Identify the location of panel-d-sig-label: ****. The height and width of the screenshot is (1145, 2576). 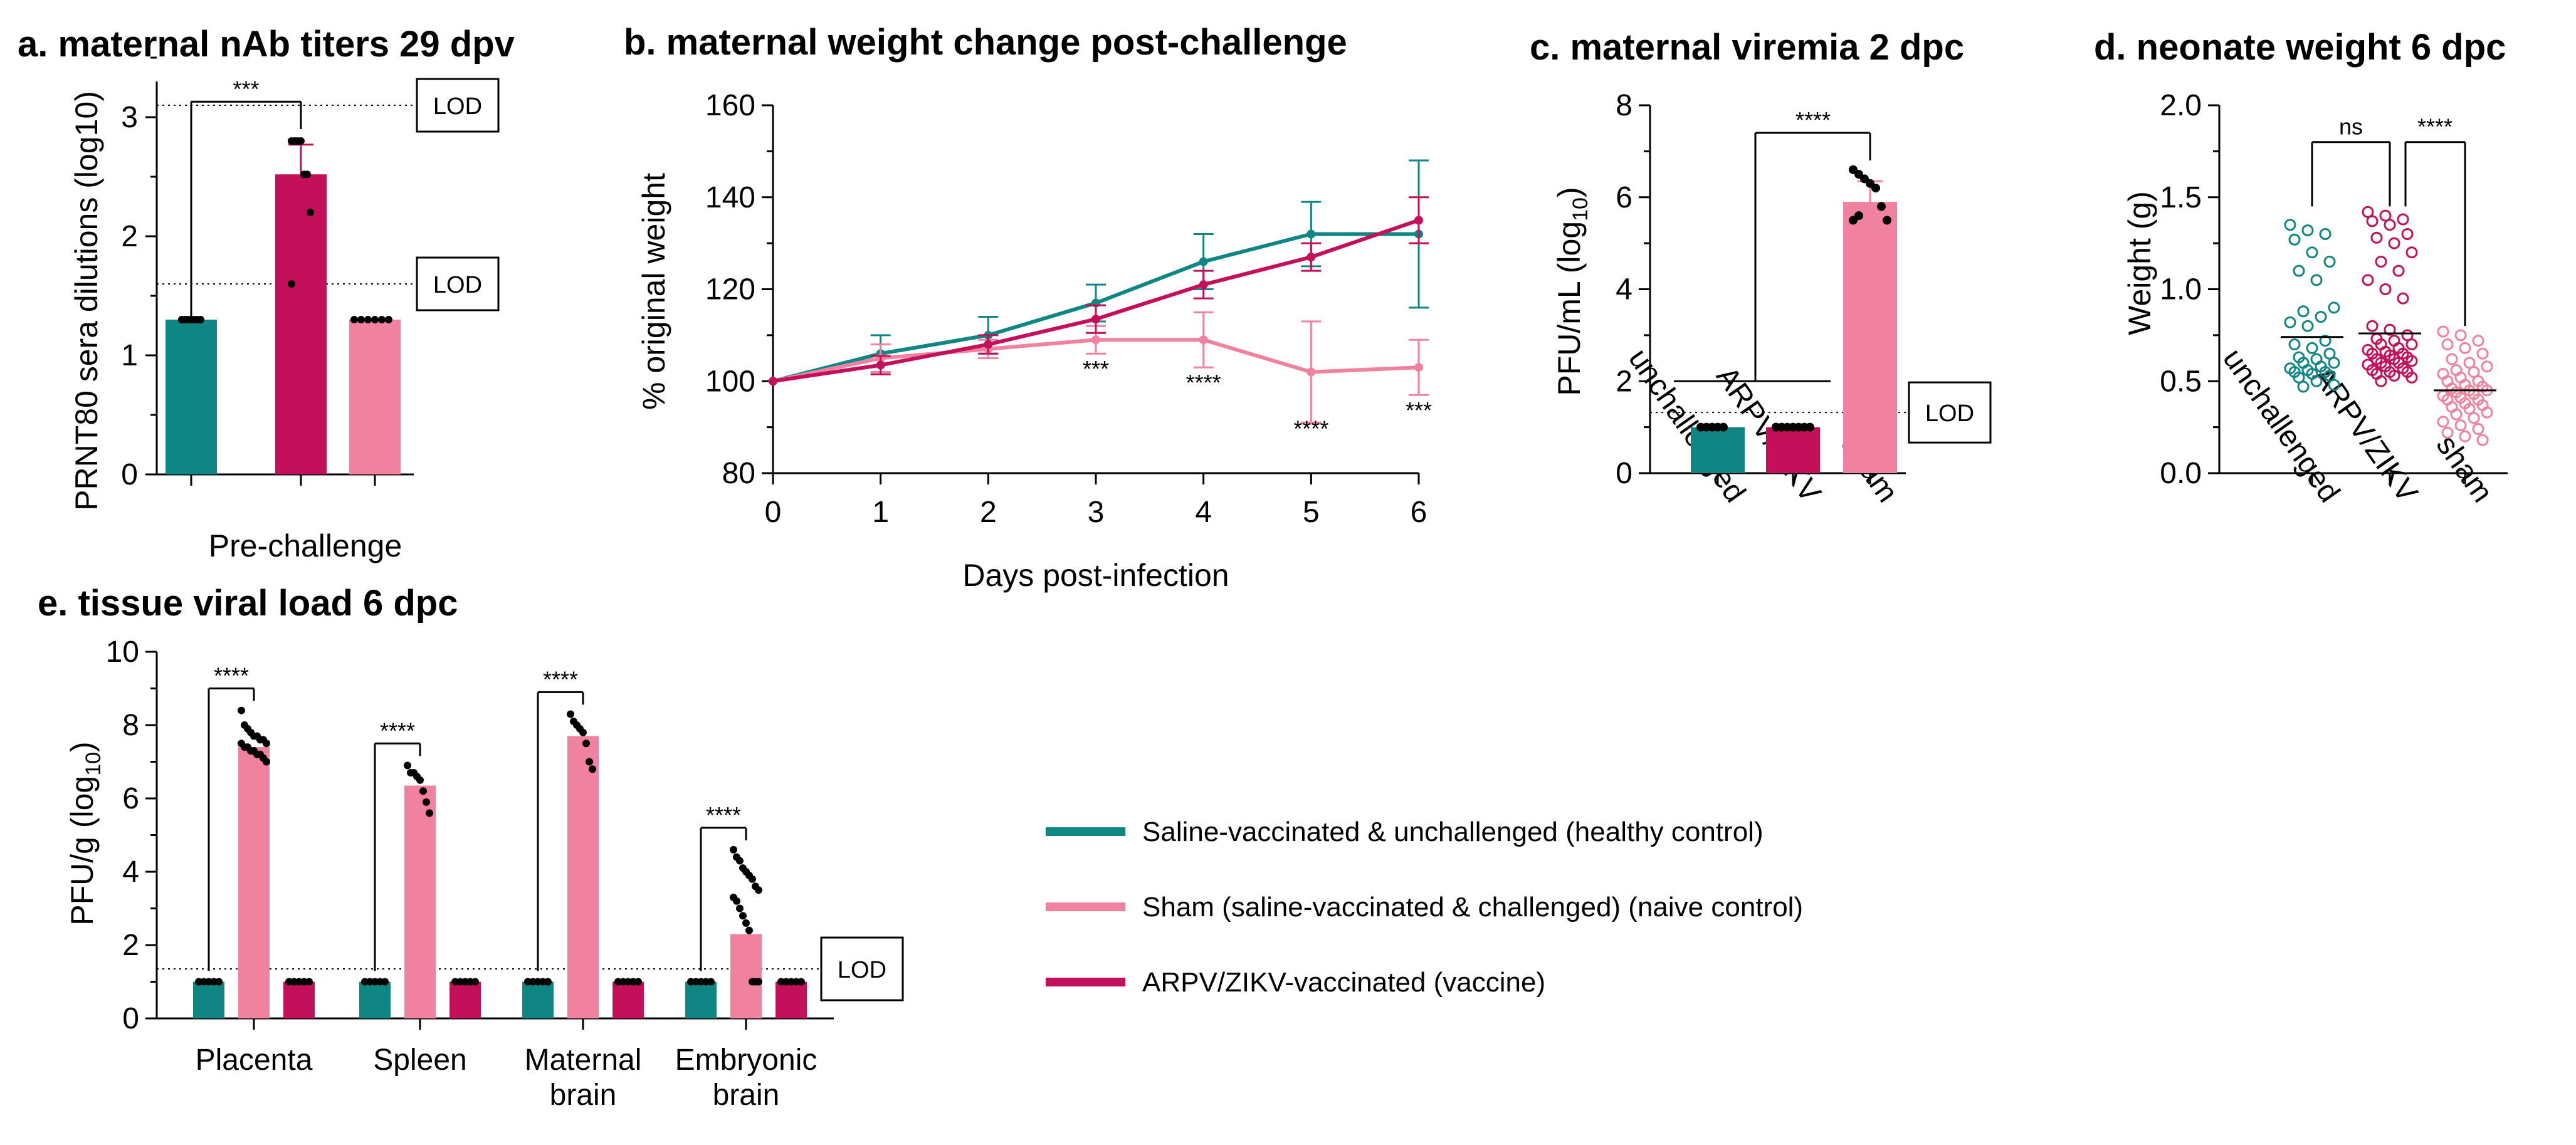
(2434, 127).